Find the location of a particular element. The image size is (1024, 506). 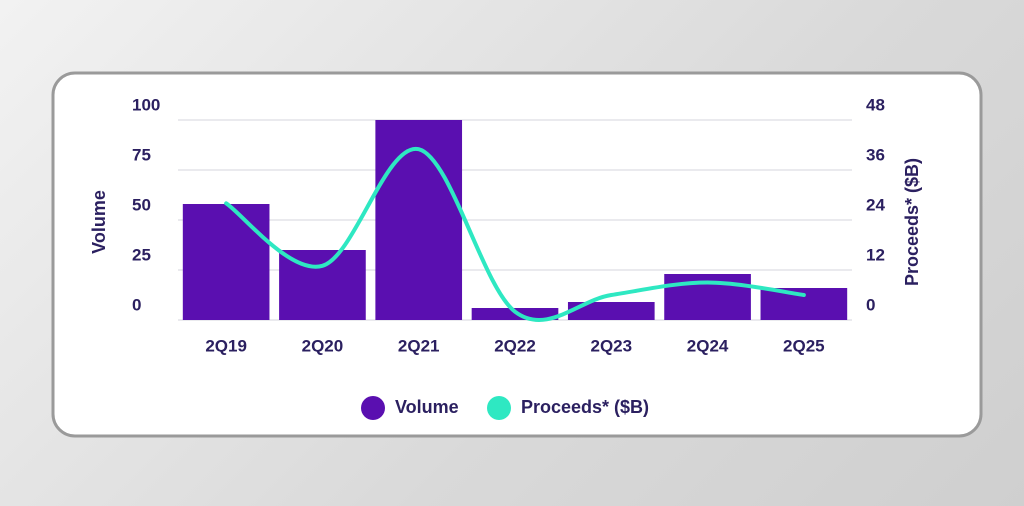

x-tick-label: 2Q20 is located at coordinates (323, 345).